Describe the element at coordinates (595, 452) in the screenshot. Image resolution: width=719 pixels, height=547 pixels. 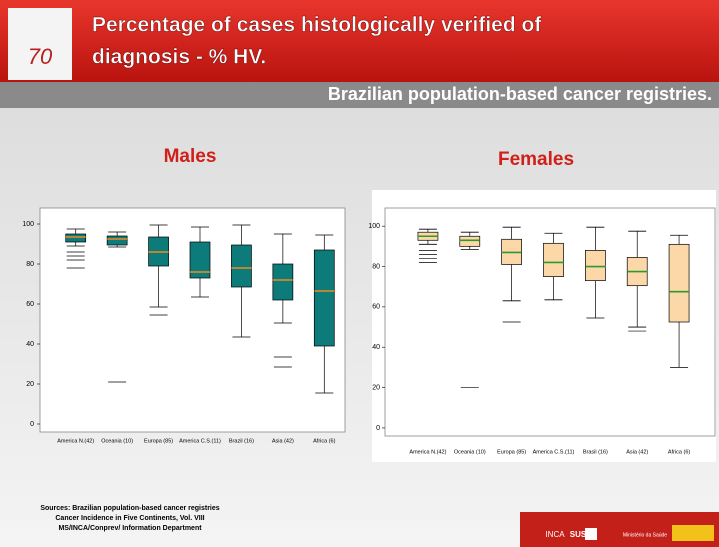
I see `x-tick-label: Brasil (16)` at that location.